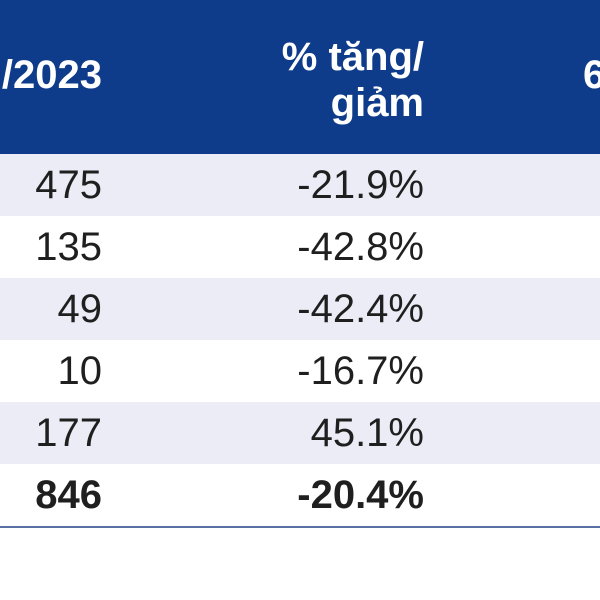 Image resolution: width=600 pixels, height=600 pixels. What do you see at coordinates (68, 495) in the screenshot?
I see `total-value-cell: 846` at bounding box center [68, 495].